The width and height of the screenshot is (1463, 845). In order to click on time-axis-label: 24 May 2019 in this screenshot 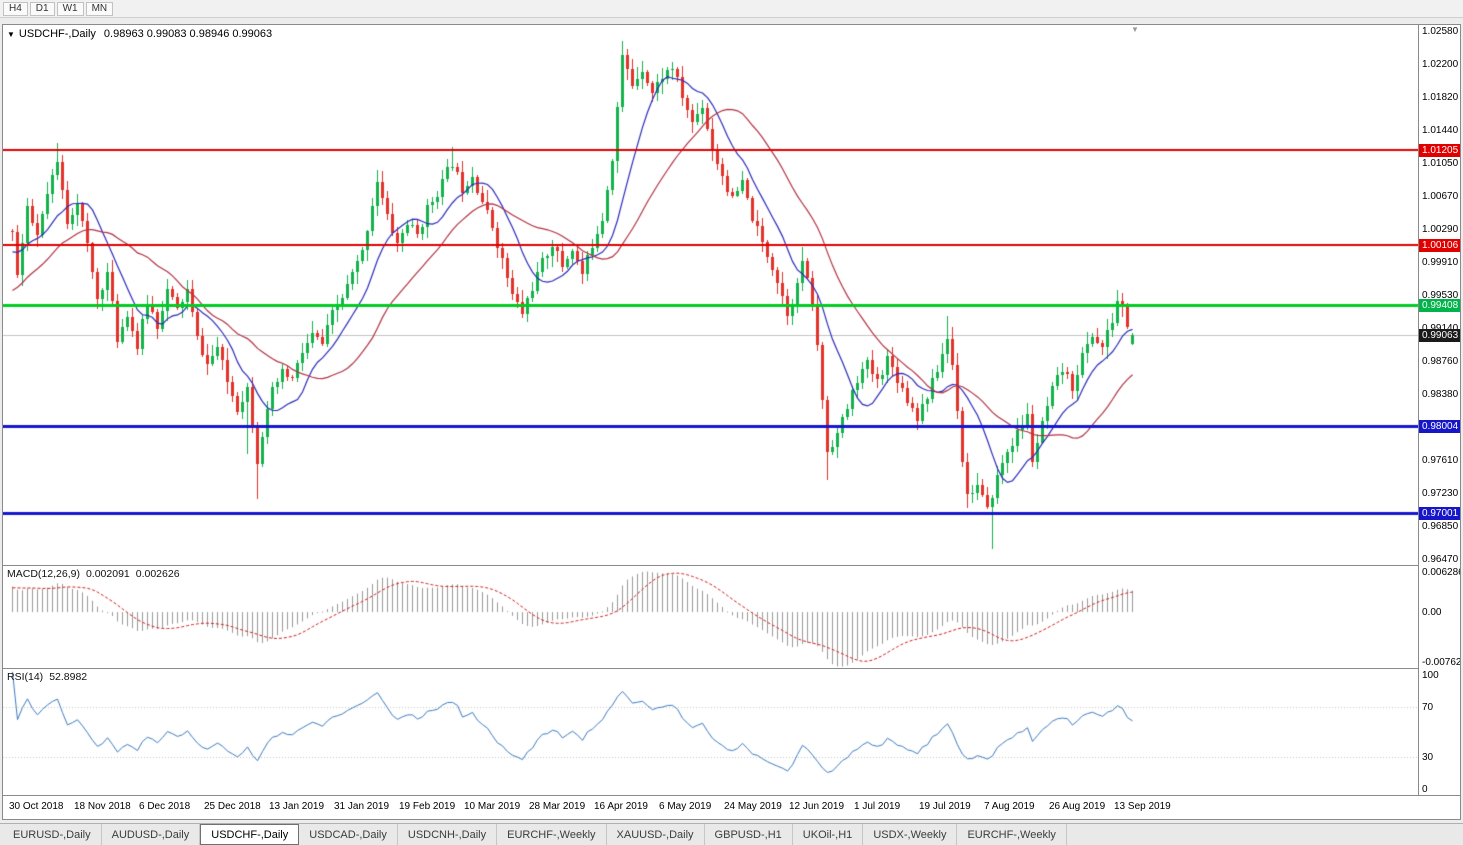, I will do `click(753, 806)`.